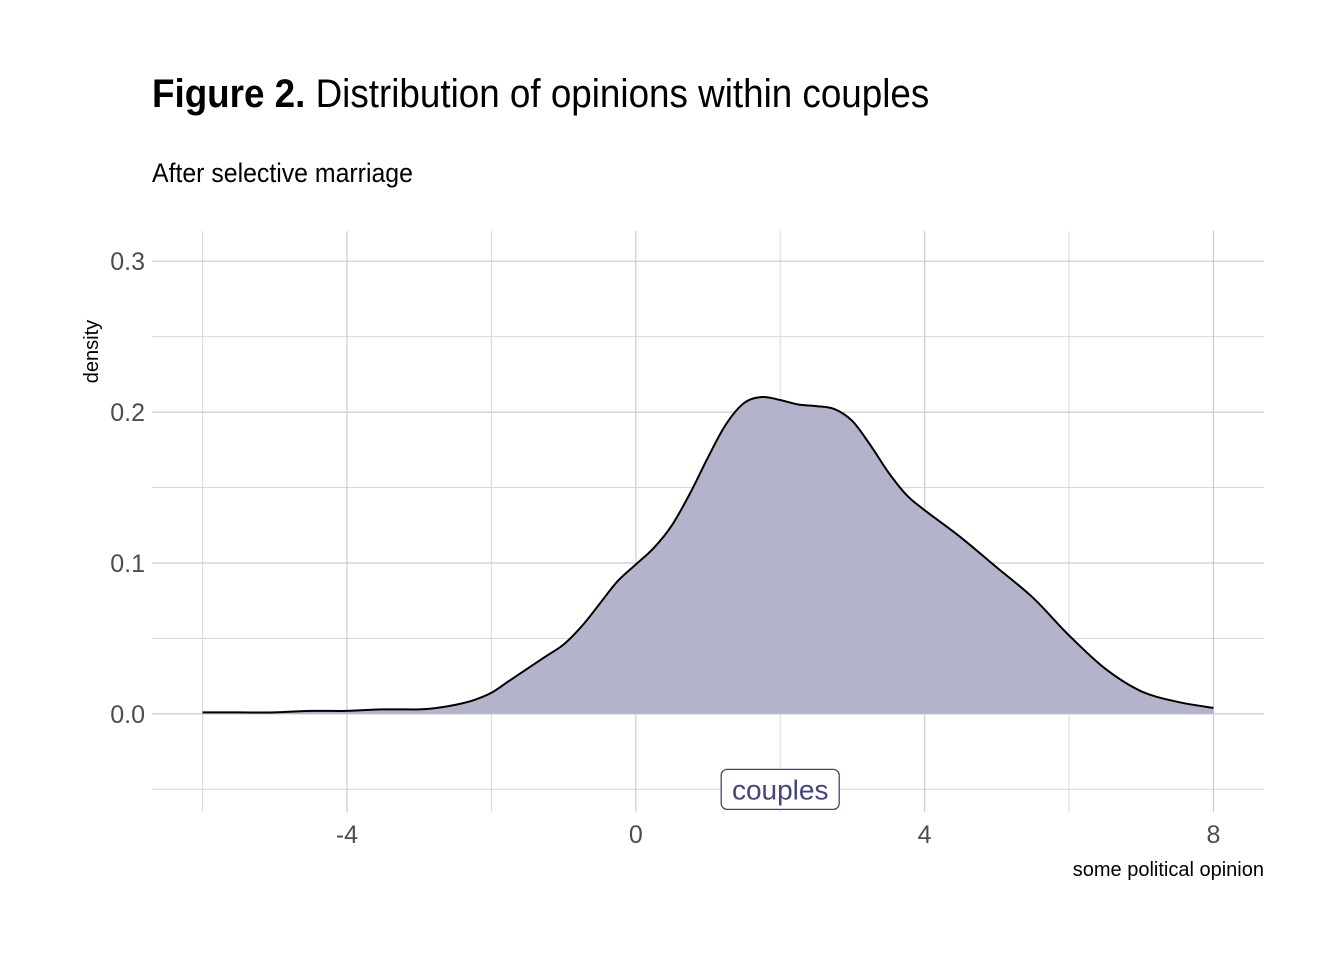  What do you see at coordinates (127, 488) in the screenshot?
I see `y-axis-ticks: 0.0 0.1 0.2 0.3` at bounding box center [127, 488].